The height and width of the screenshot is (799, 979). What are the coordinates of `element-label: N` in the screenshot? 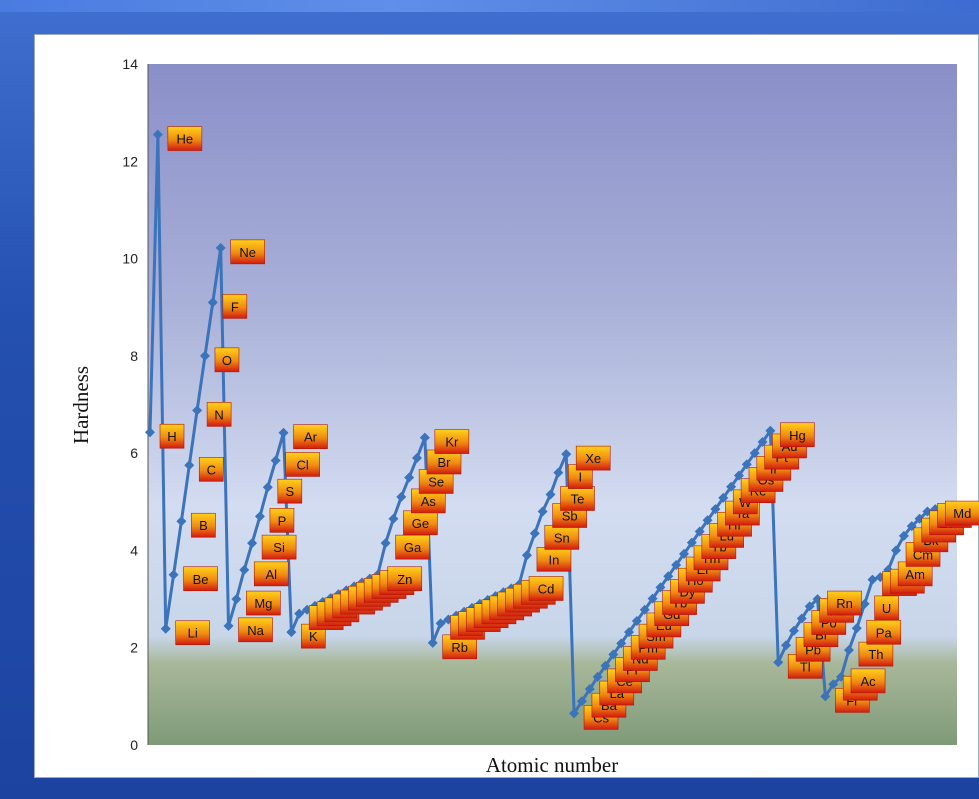 It's located at (219, 414).